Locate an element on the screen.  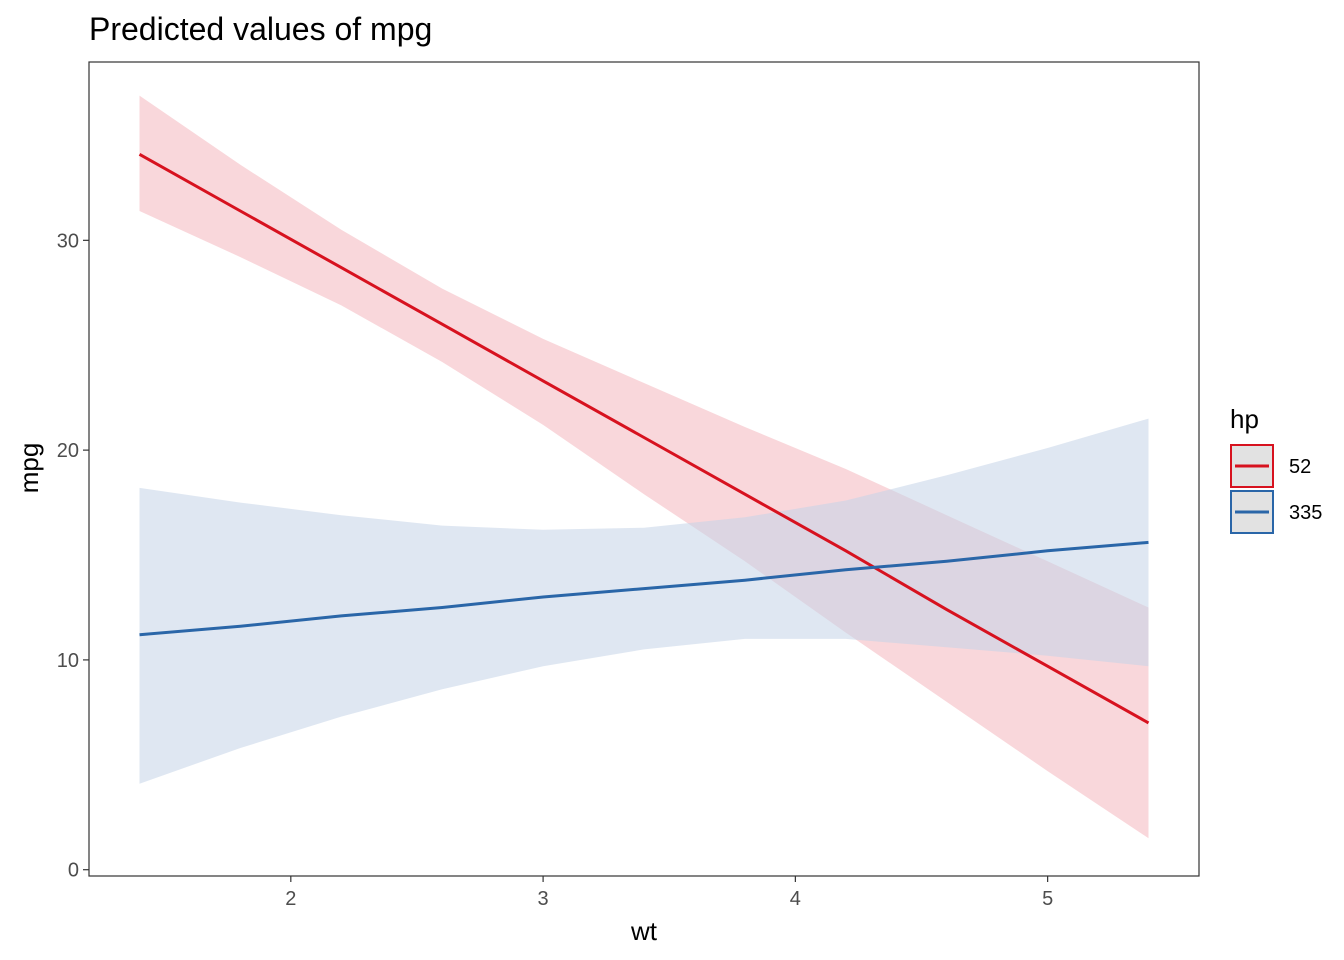
y-tick-label: 10 is located at coordinates (68, 661).